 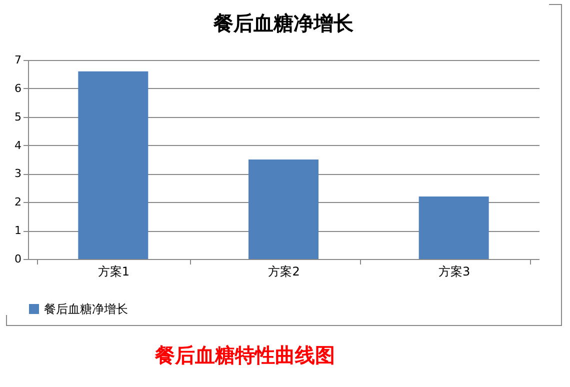 I want to click on chart-title: 餐后血糖净增长, so click(x=283, y=23).